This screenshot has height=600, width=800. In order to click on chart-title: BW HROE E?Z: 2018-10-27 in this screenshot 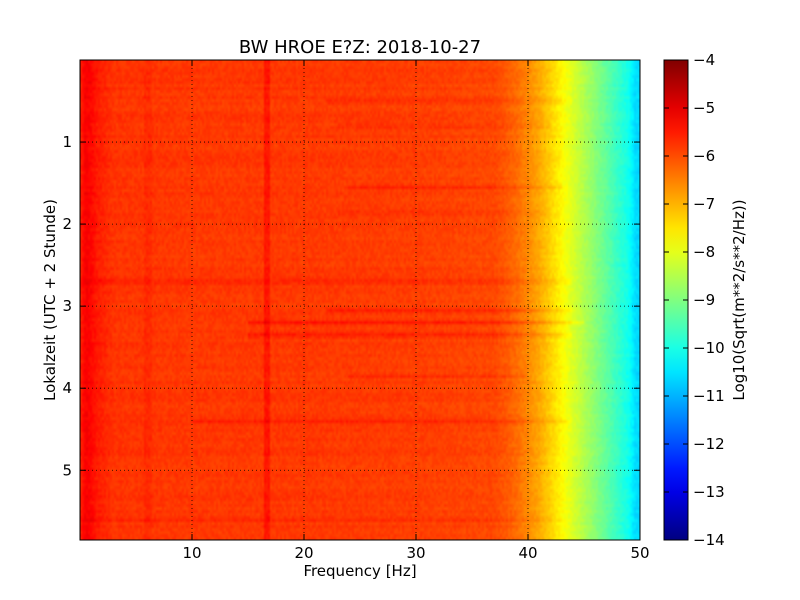, I will do `click(360, 47)`.